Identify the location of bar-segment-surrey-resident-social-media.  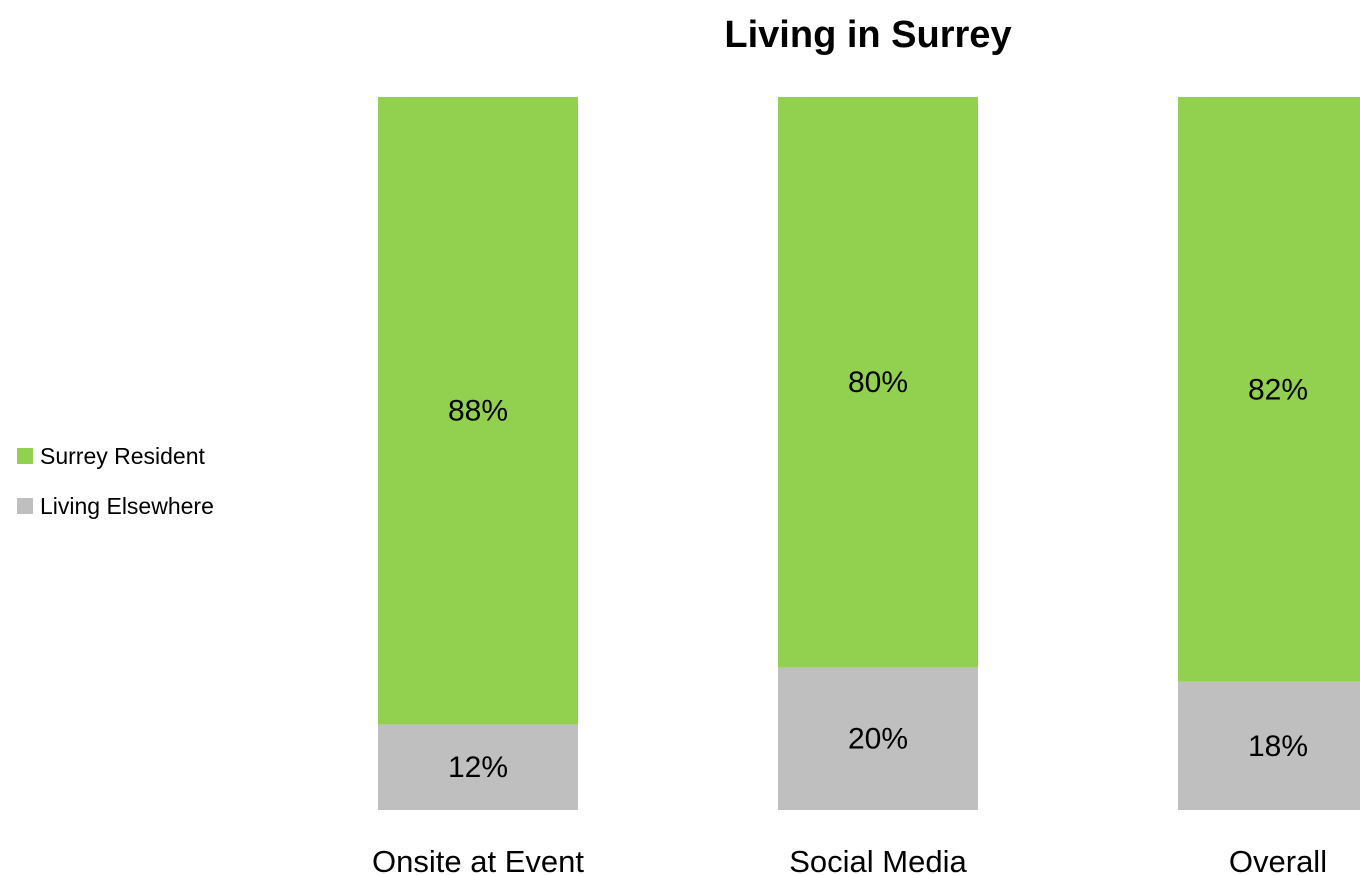
(878, 382).